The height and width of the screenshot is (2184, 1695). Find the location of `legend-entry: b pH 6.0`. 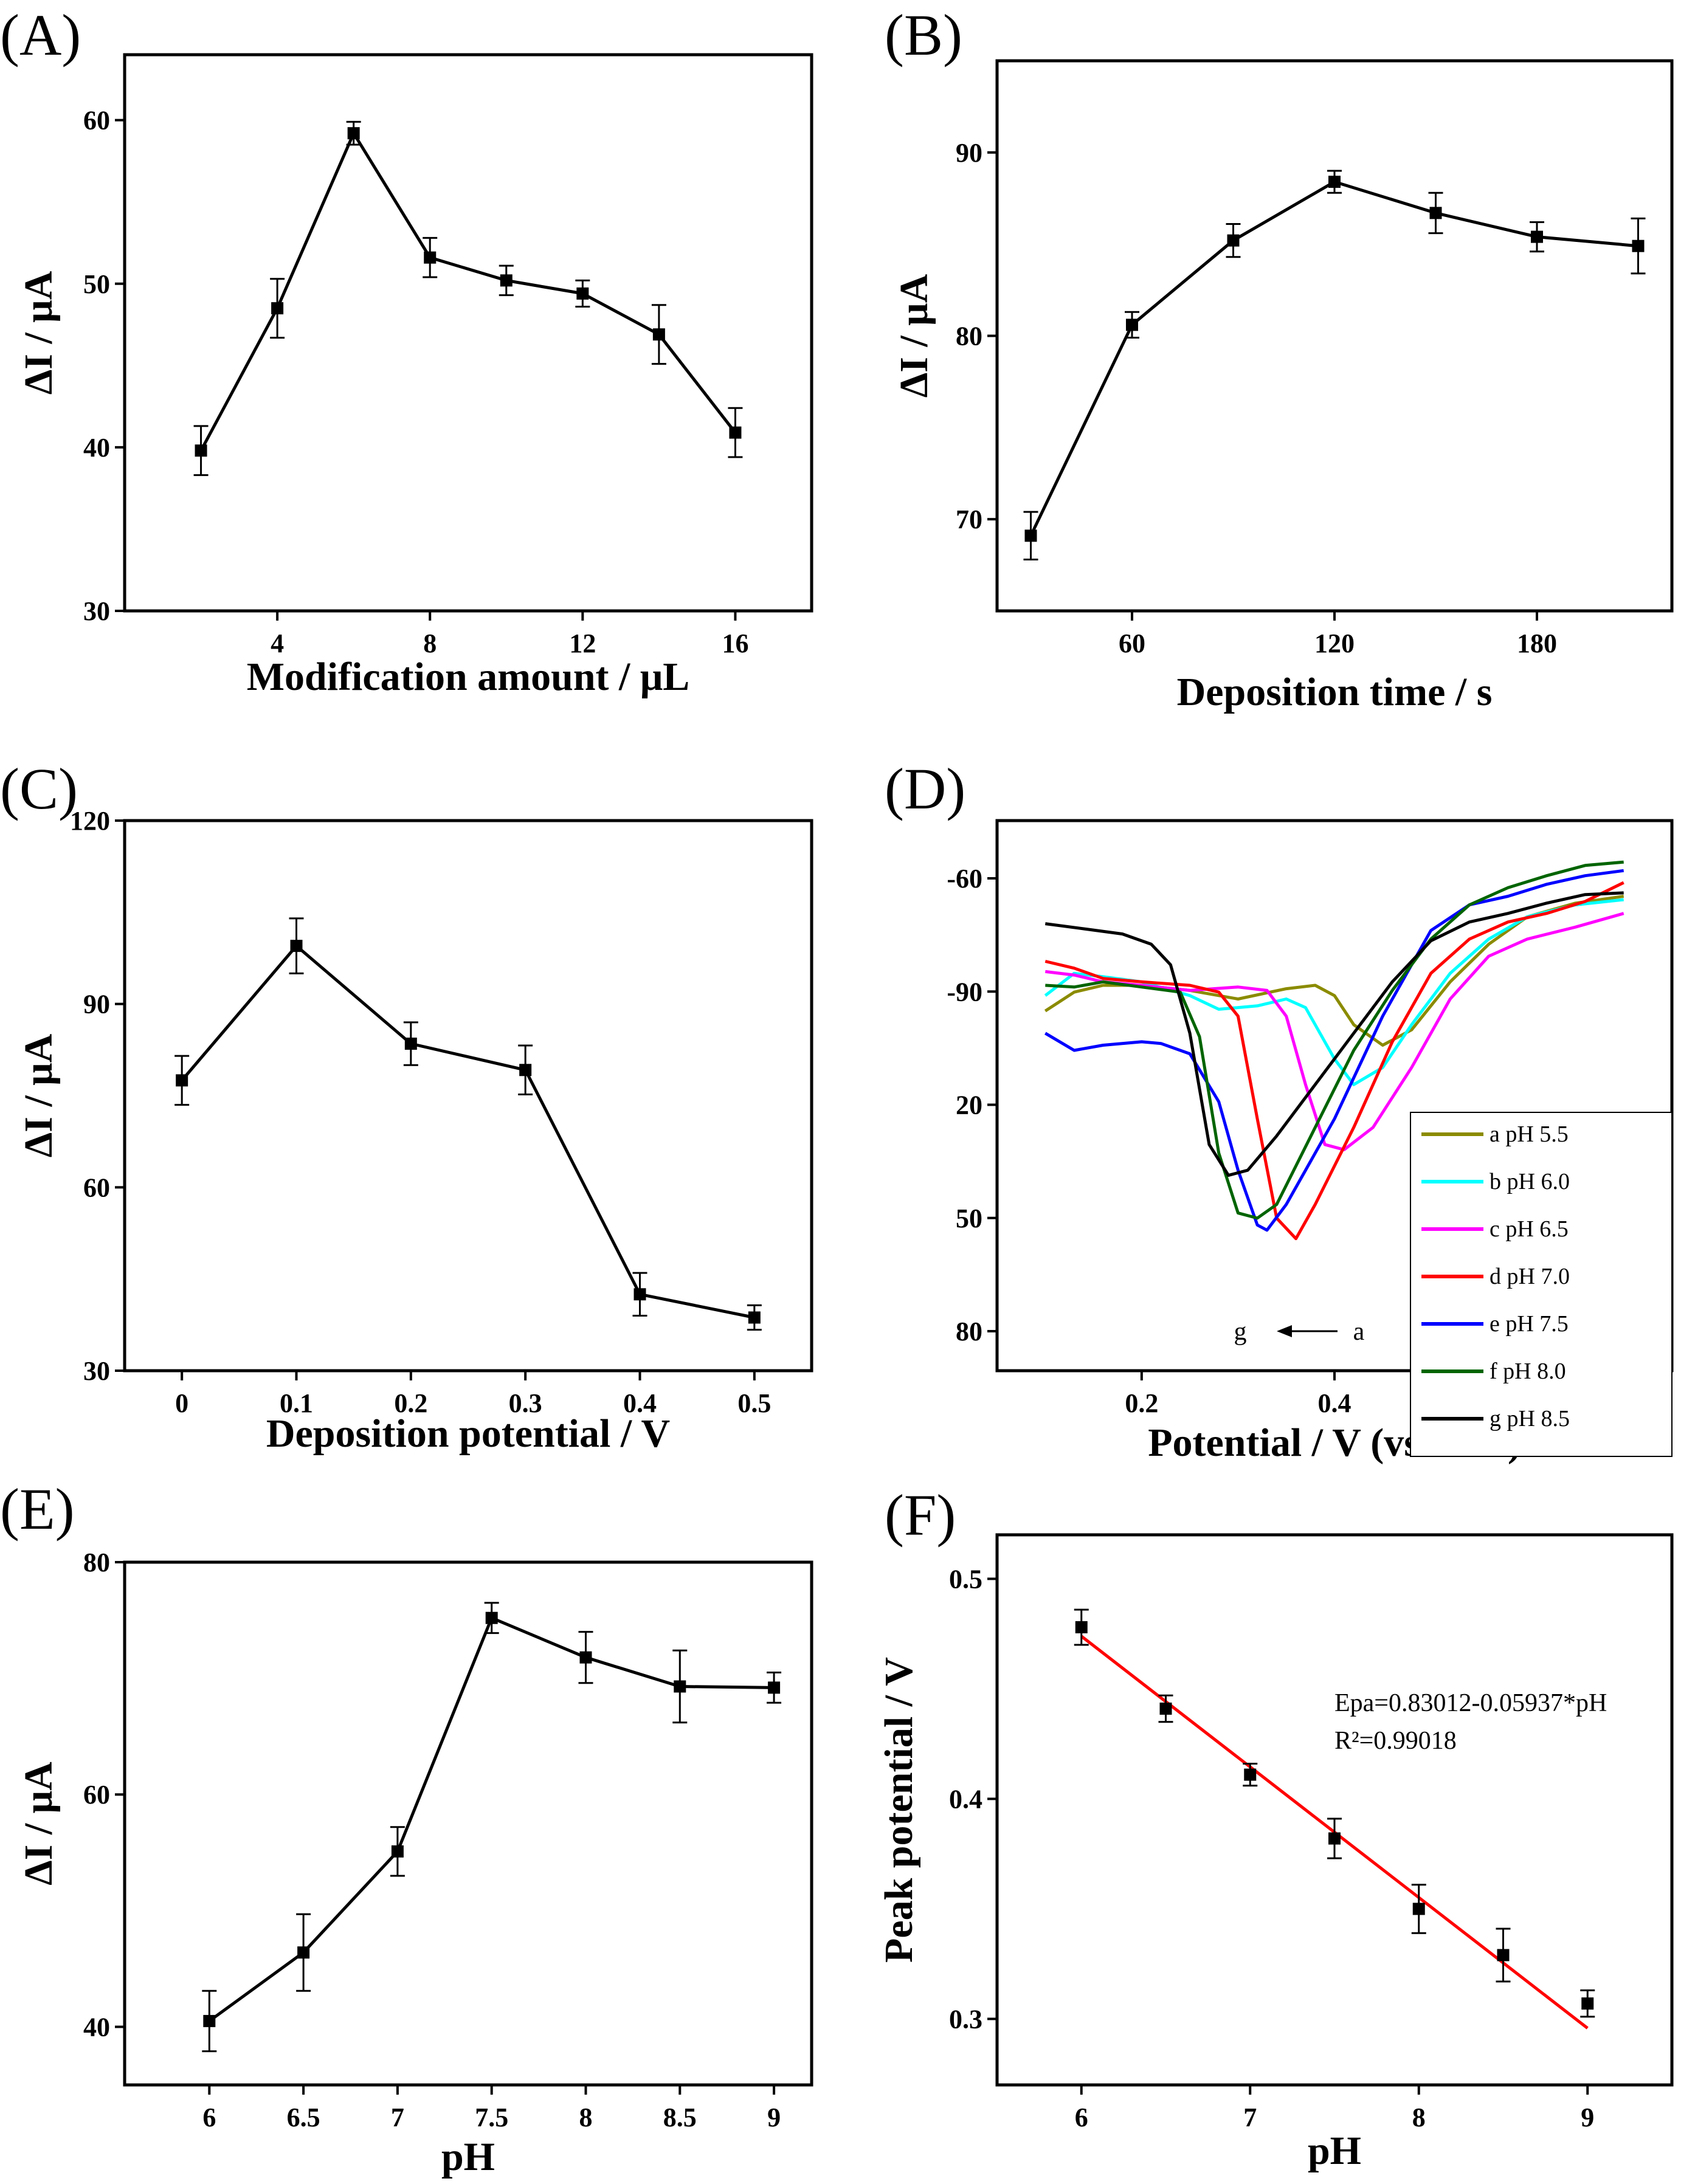

legend-entry: b pH 6.0 is located at coordinates (1530, 1181).